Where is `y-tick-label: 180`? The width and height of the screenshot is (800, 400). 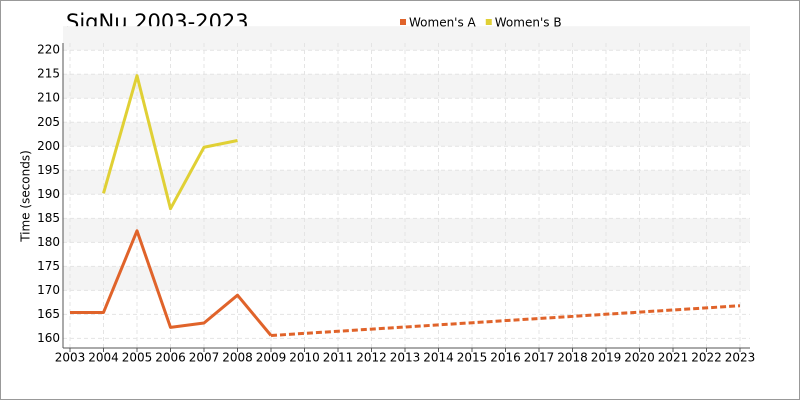
y-tick-label: 180 is located at coordinates (48, 242).